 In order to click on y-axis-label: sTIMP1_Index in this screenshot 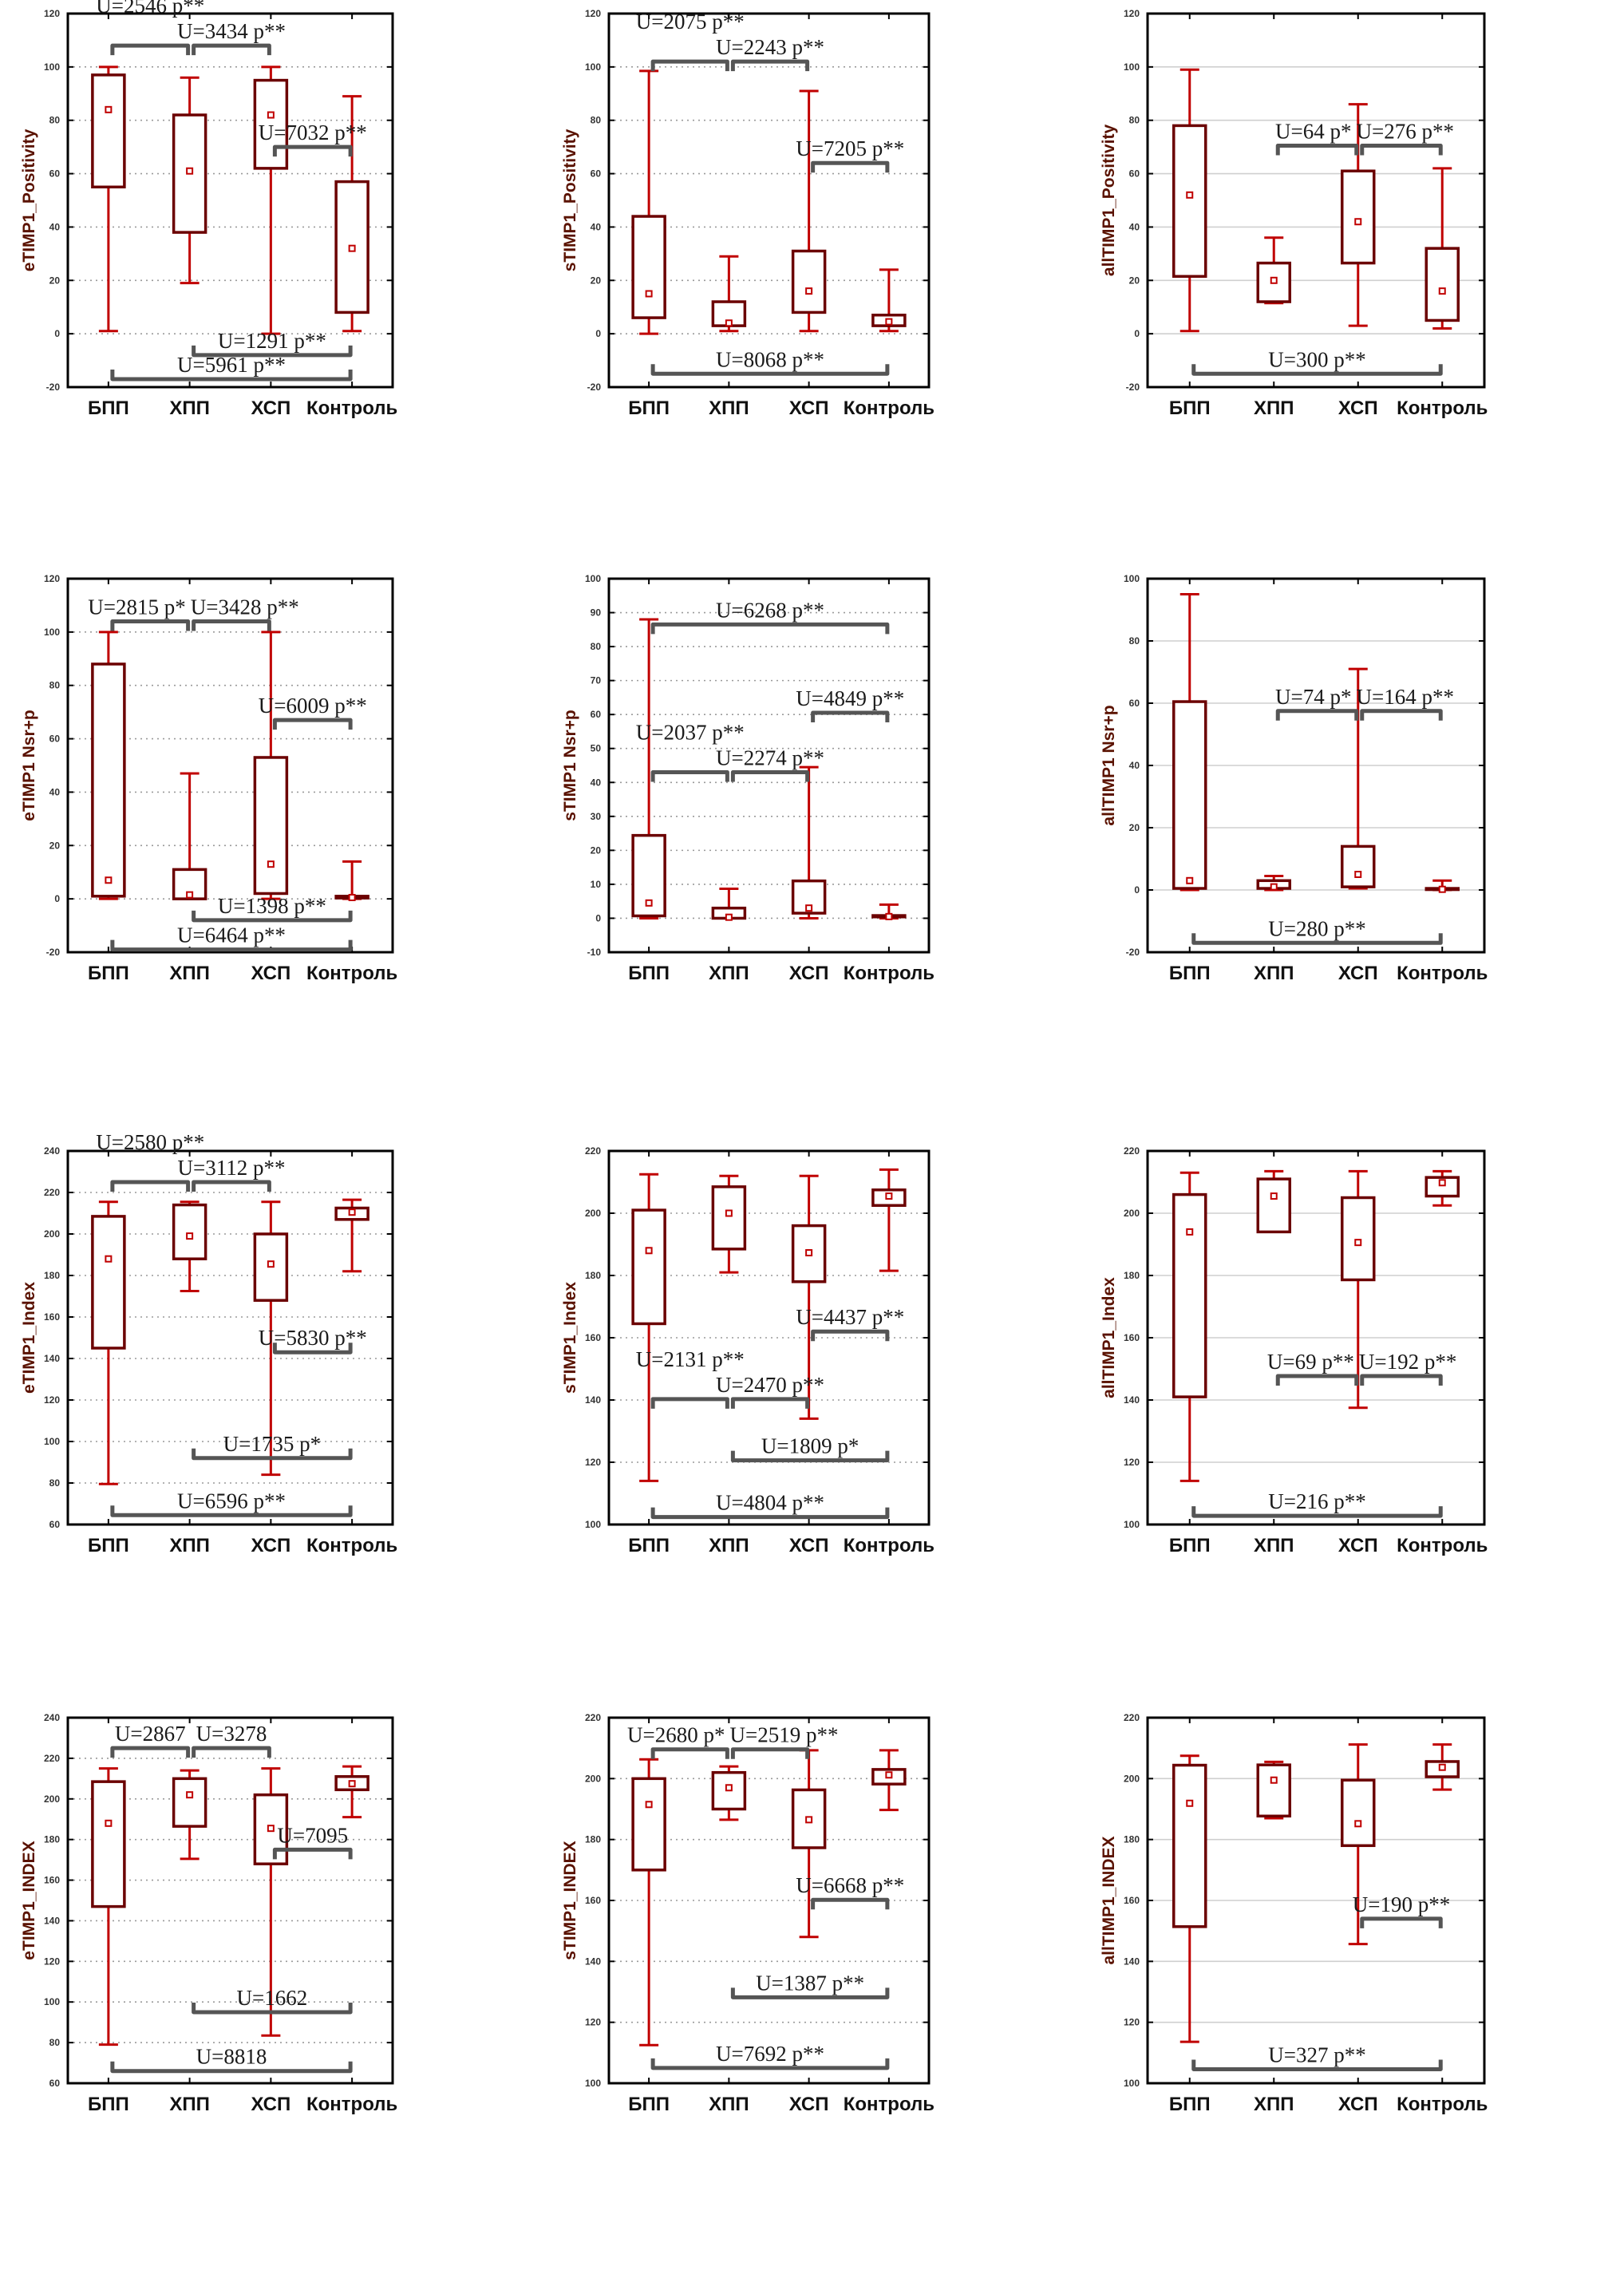, I will do `click(570, 1338)`.